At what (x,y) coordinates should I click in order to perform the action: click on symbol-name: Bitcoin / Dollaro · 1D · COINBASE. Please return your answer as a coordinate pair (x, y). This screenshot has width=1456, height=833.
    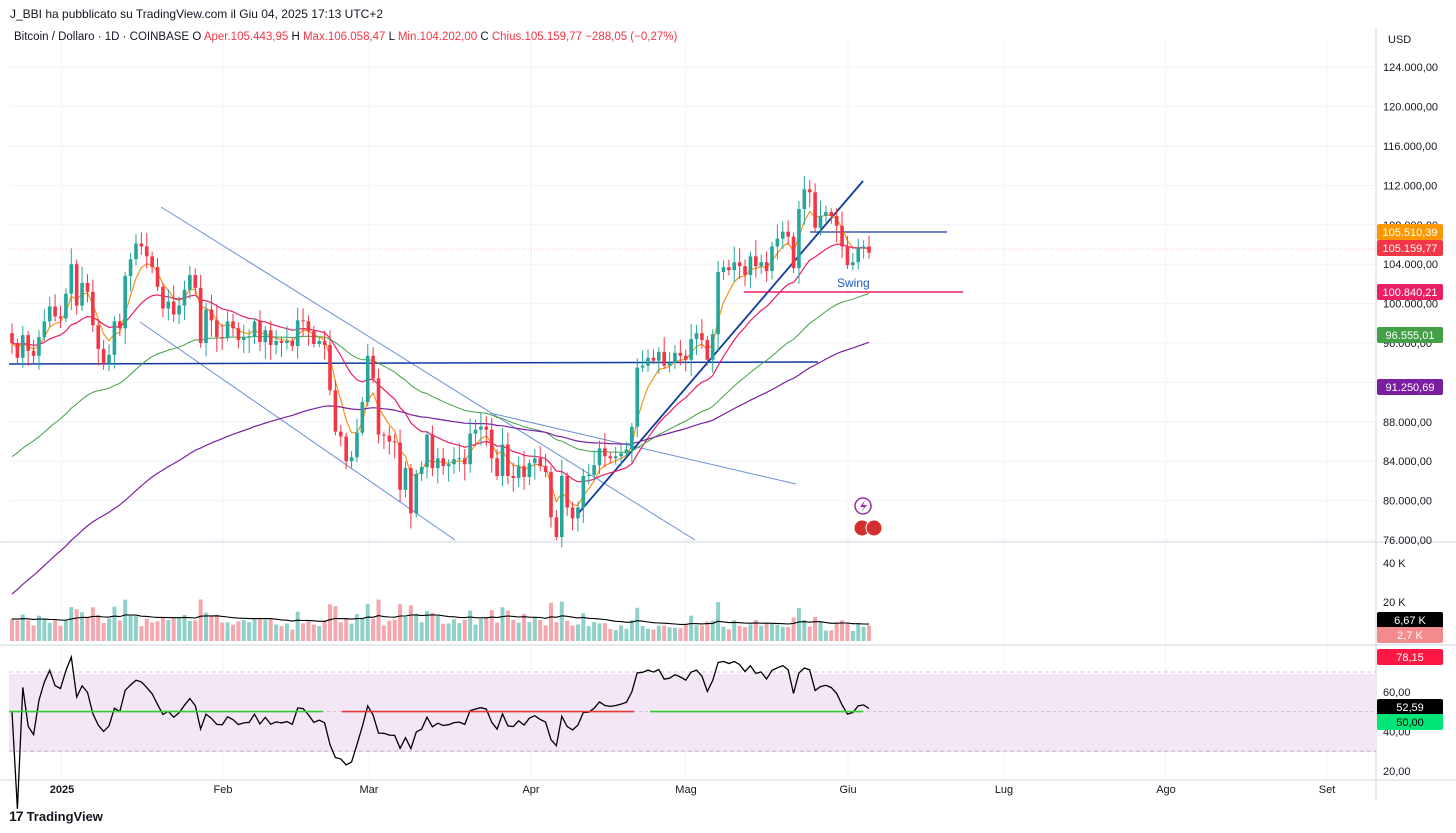
    Looking at the image, I should click on (102, 37).